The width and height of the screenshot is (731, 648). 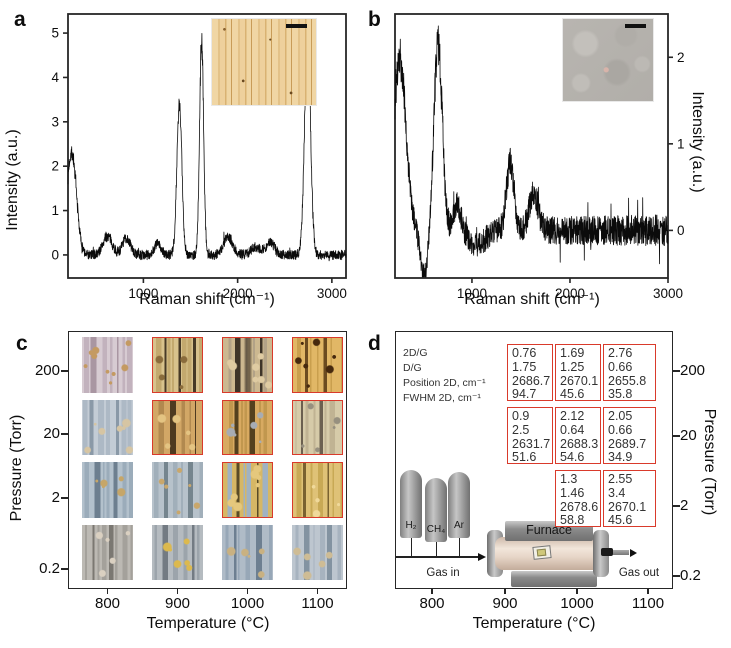 I want to click on legend-position-2d: Position 2D, cm⁻¹, so click(x=444, y=383).